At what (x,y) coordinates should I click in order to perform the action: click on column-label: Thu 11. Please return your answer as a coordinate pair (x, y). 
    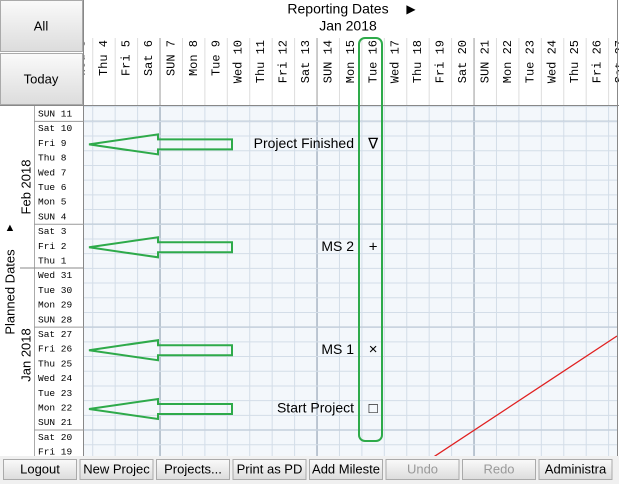
    Looking at the image, I should click on (261, 61).